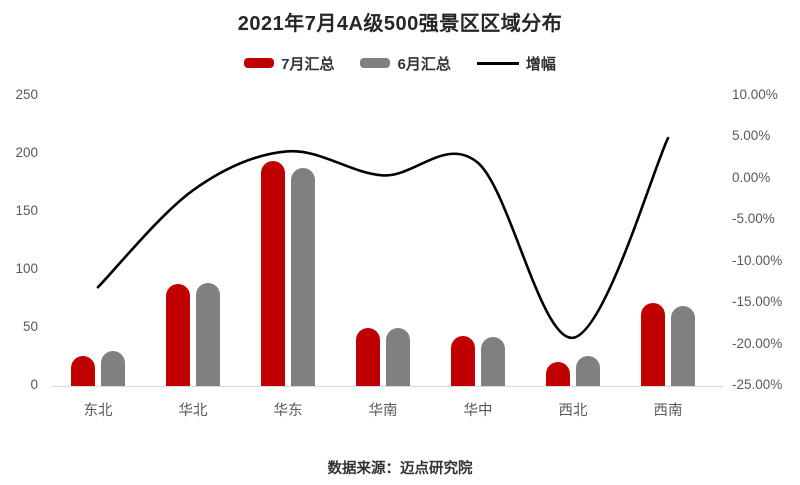 The width and height of the screenshot is (800, 485). Describe the element at coordinates (26, 268) in the screenshot. I see `left-axis-tick-label: 100` at that location.